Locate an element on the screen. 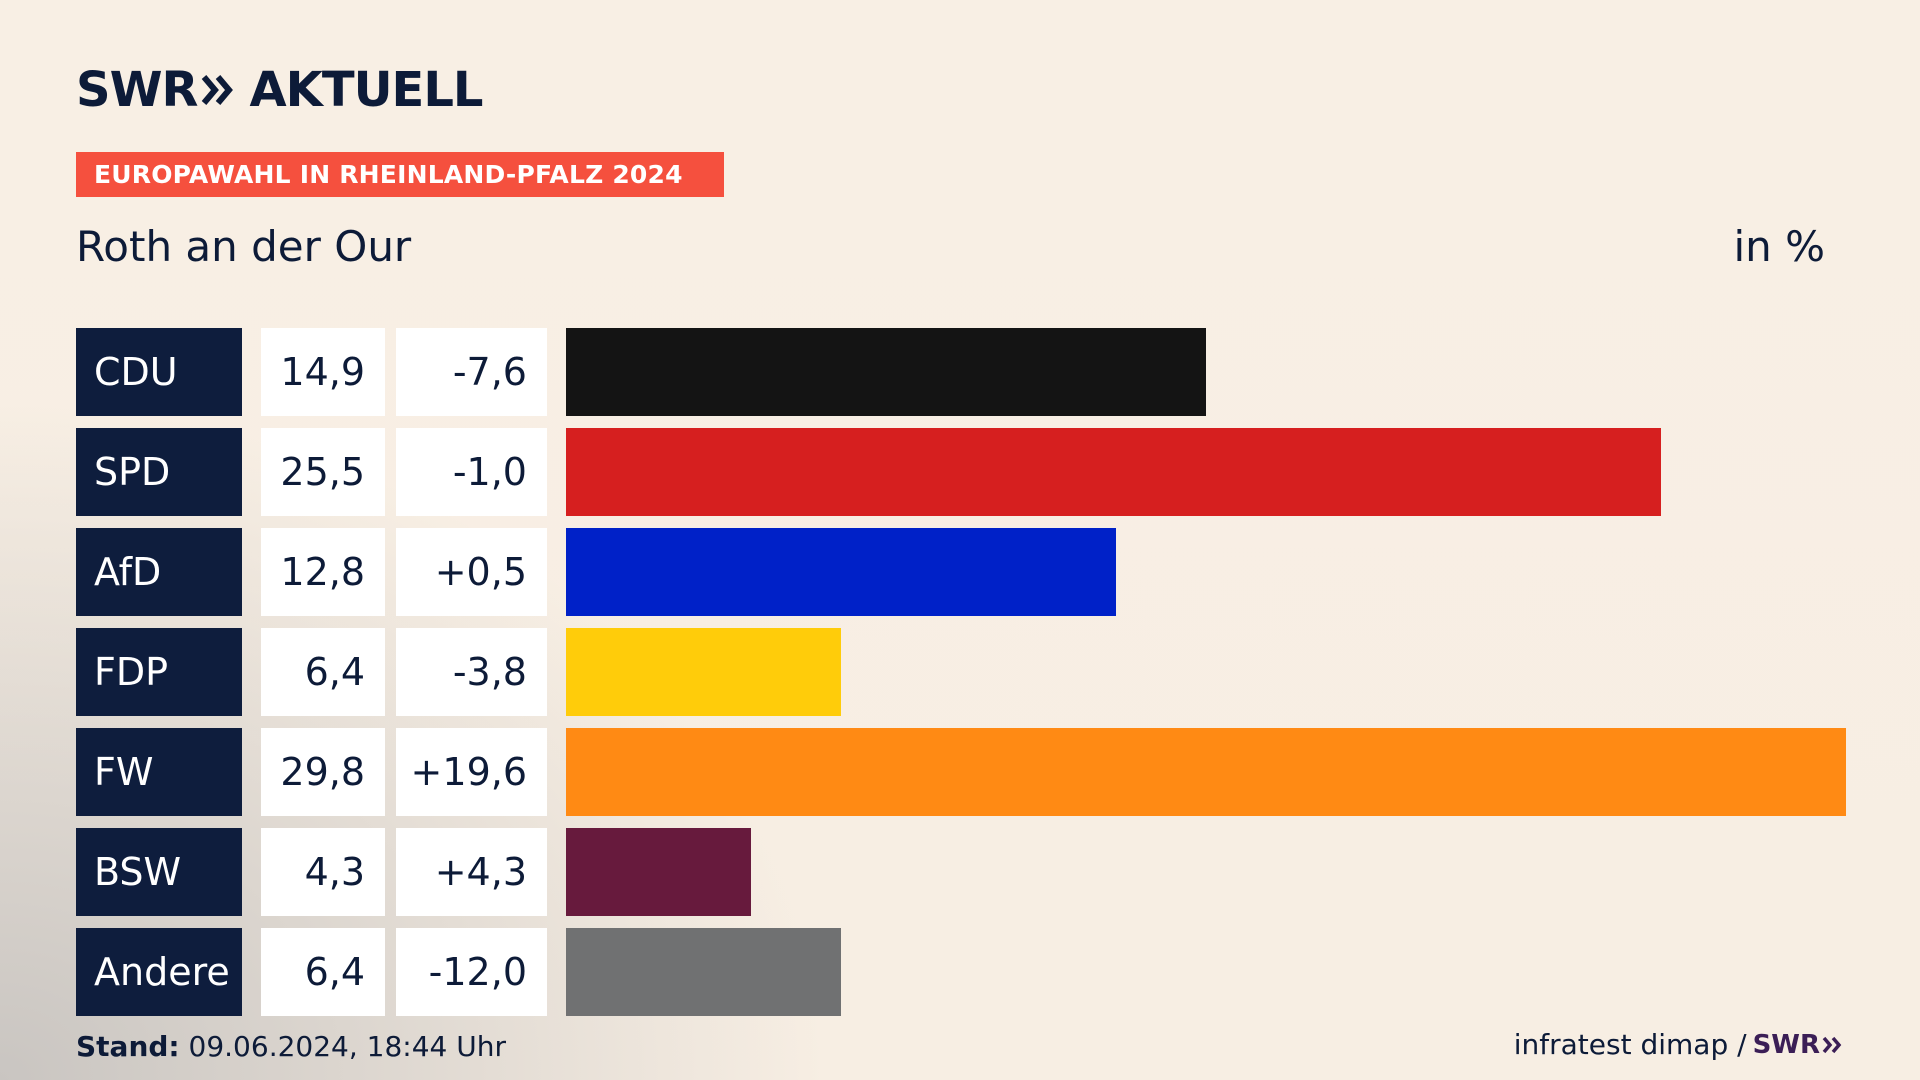 This screenshot has width=1920, height=1080. result-row-cdu: CDU 14,9 -7,6 is located at coordinates (961, 372).